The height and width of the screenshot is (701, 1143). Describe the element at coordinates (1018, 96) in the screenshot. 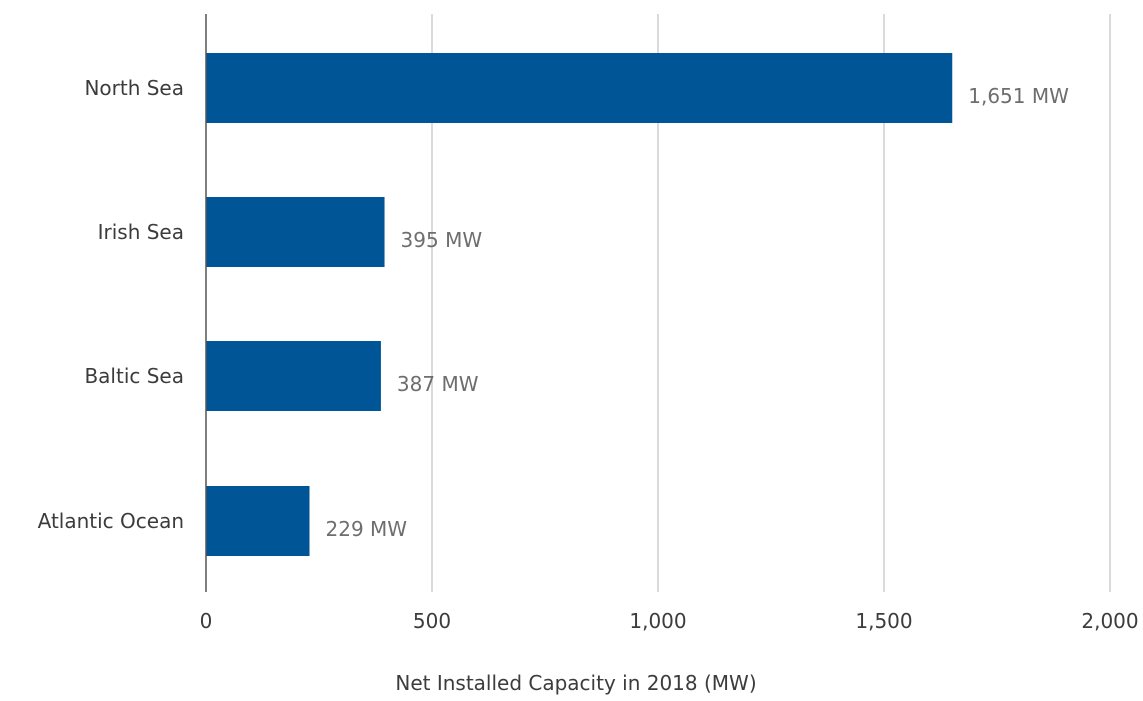

I see `value-label: 1,651 MW` at that location.